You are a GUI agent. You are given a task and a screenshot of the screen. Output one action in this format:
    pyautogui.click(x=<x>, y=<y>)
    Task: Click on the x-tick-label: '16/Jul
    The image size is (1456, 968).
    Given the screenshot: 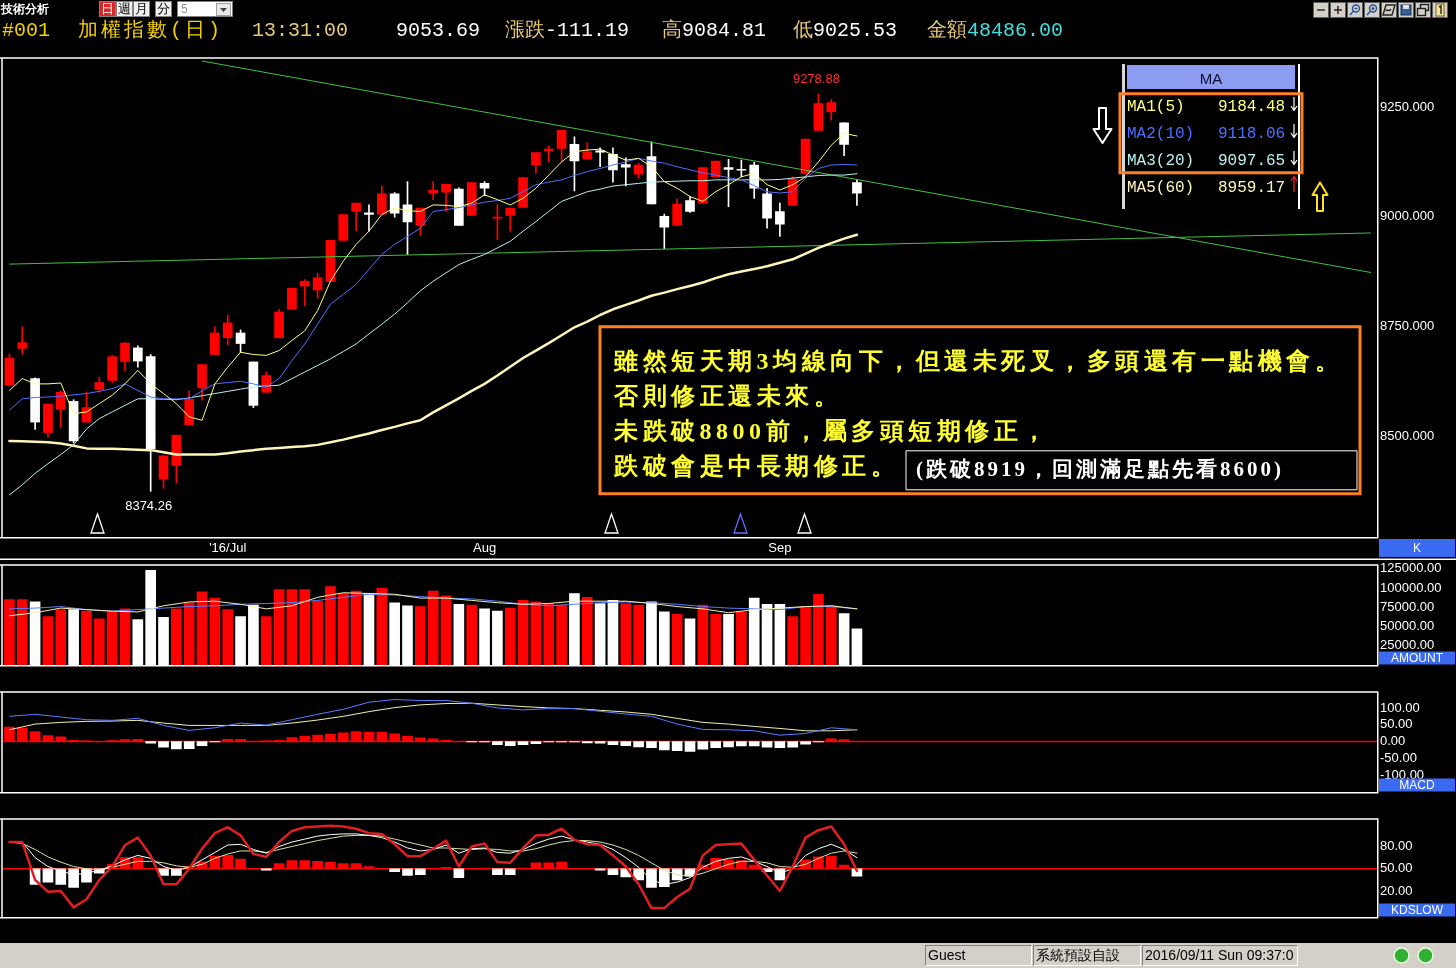 What is the action you would take?
    pyautogui.click(x=228, y=548)
    